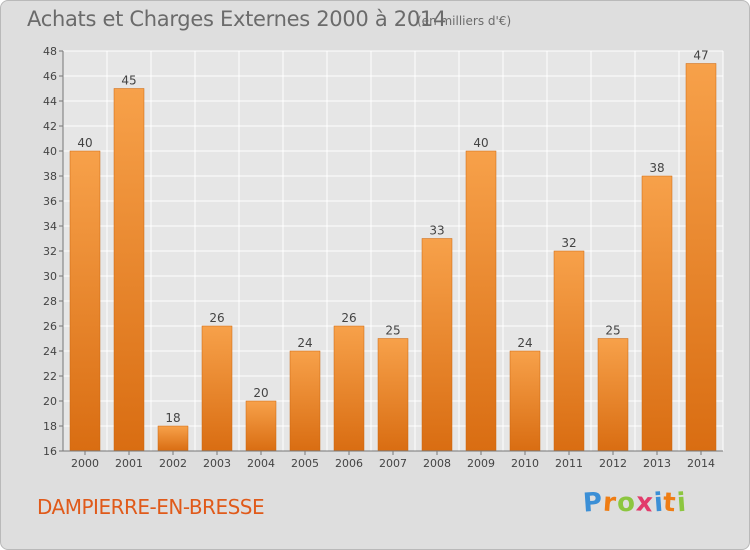  Describe the element at coordinates (260, 393) in the screenshot. I see `data-label-2004: 20` at that location.